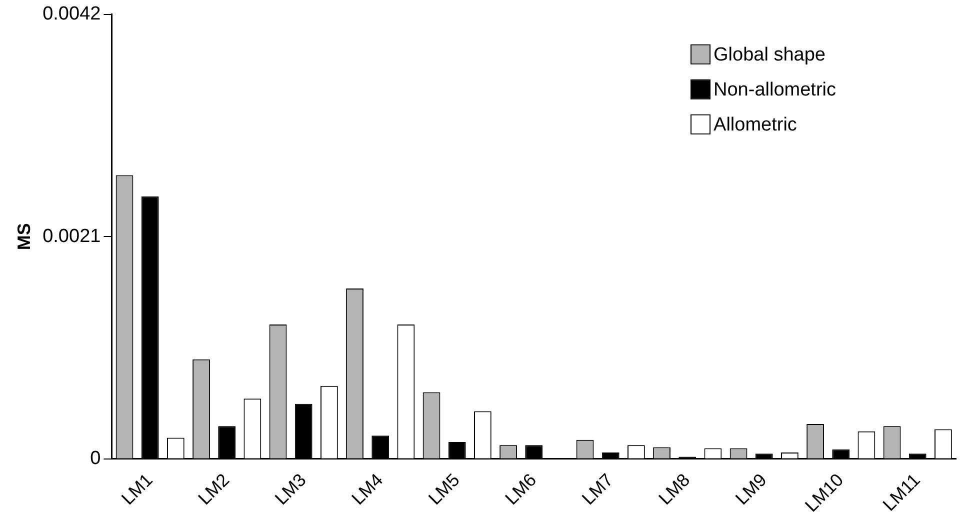  Describe the element at coordinates (24, 236) in the screenshot. I see `y-axis-title: MS` at that location.